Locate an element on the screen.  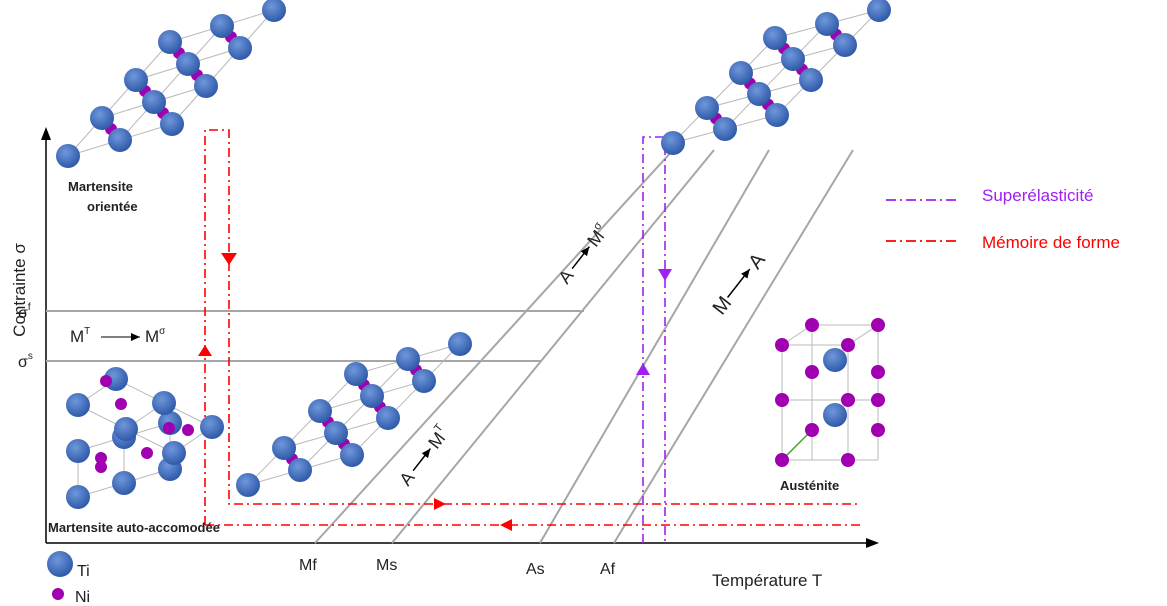
oriented-martensite-crystal is located at coordinates (171, 84).